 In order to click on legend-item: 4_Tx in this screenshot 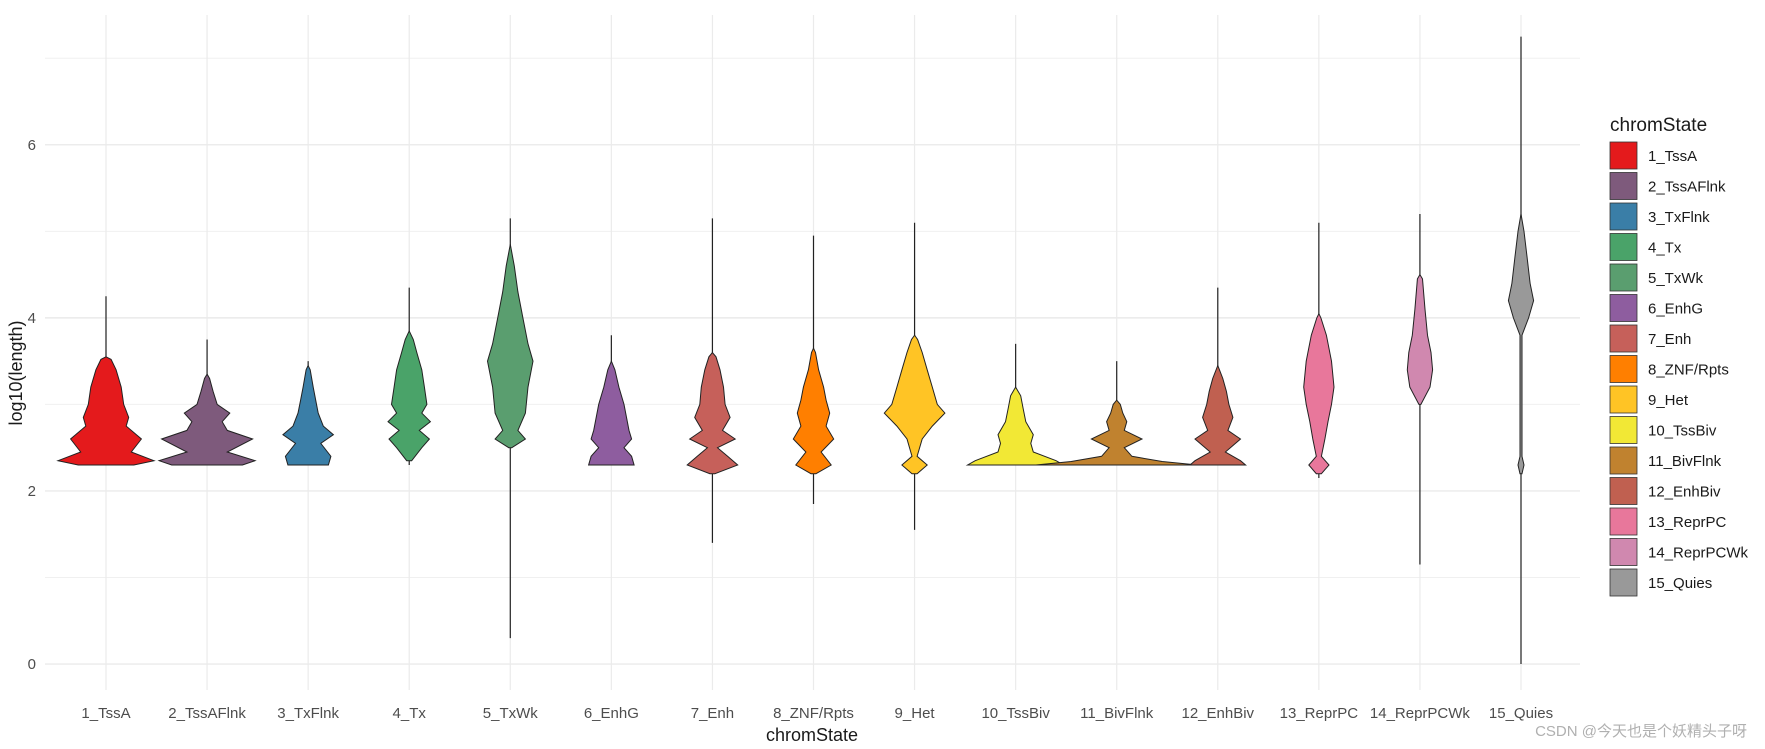, I will do `click(1645, 247)`.